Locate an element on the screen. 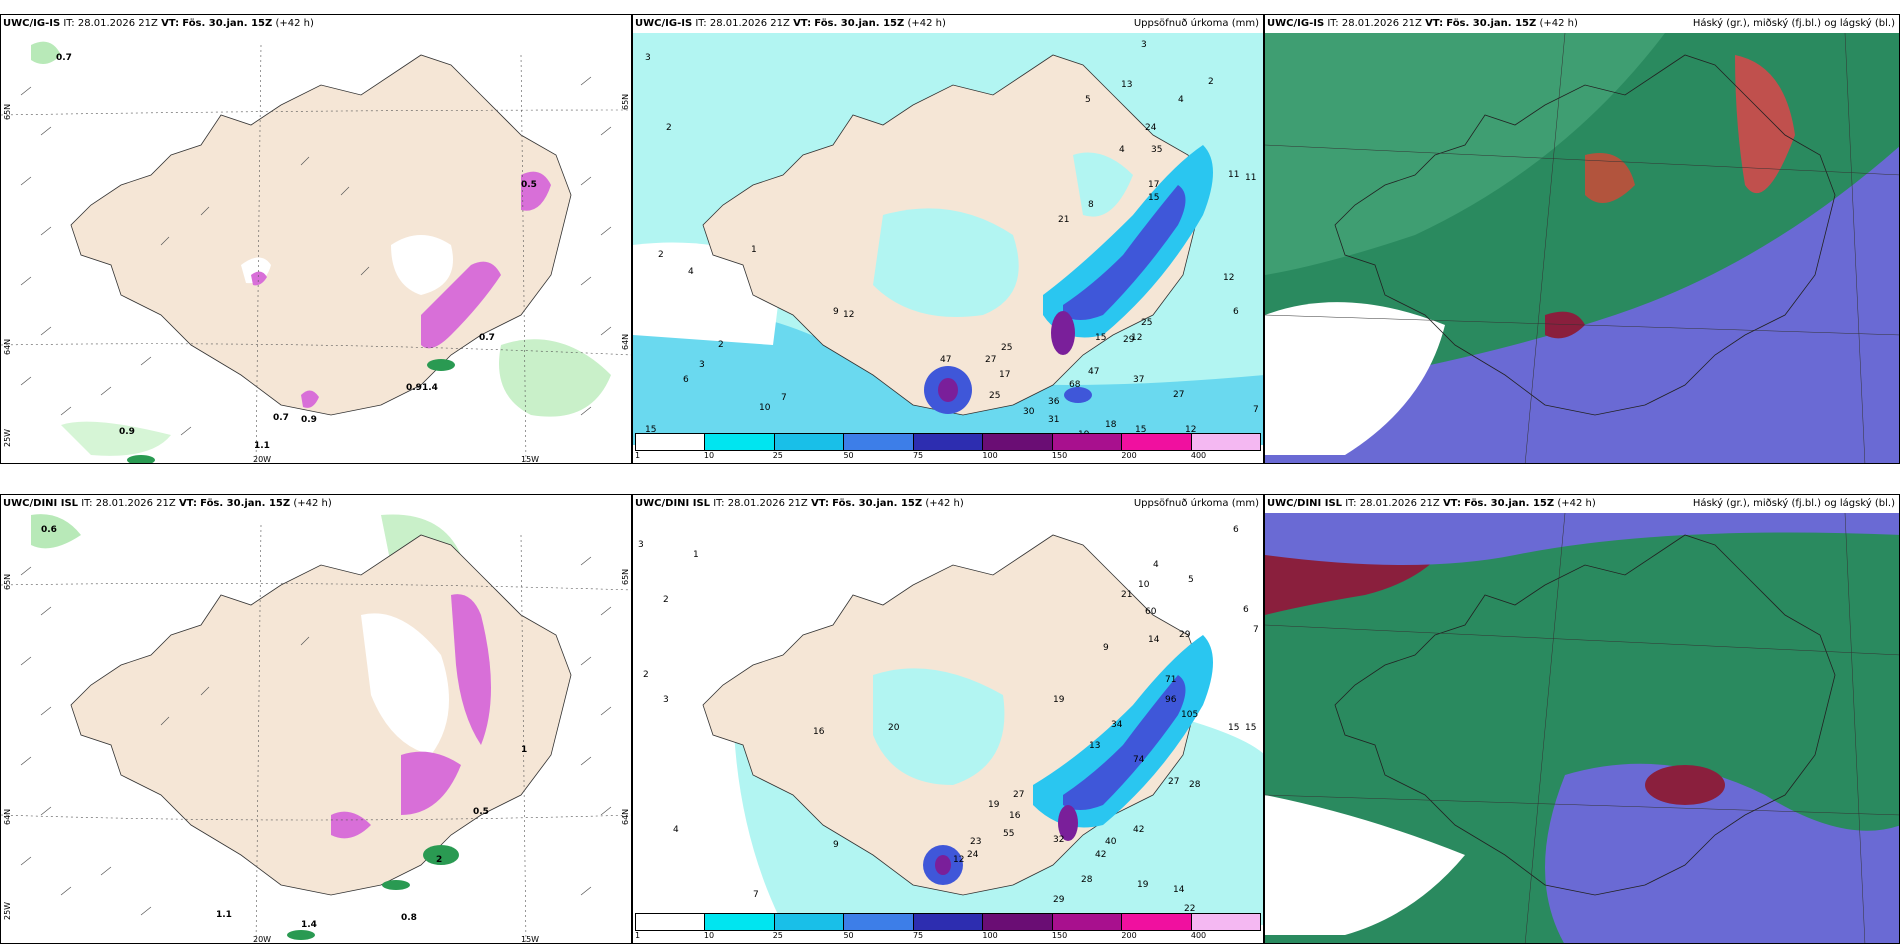 Image resolution: width=1900 pixels, height=950 pixels. value-label: 0.5 is located at coordinates (529, 185).